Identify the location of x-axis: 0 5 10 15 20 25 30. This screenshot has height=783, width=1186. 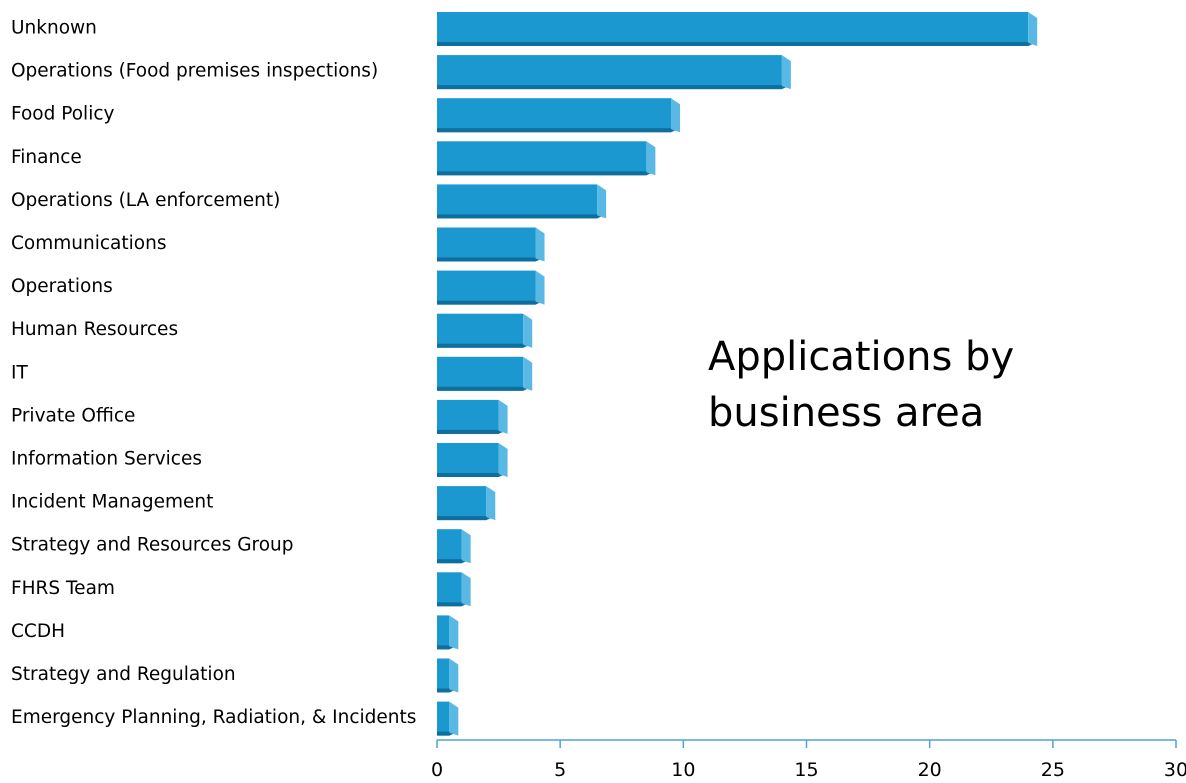
(808, 760).